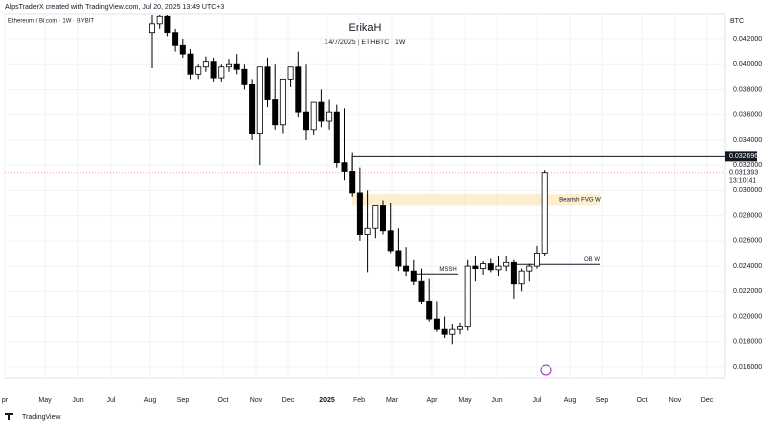 The width and height of the screenshot is (768, 426). What do you see at coordinates (743, 173) in the screenshot?
I see `price-label: 0.031393` at bounding box center [743, 173].